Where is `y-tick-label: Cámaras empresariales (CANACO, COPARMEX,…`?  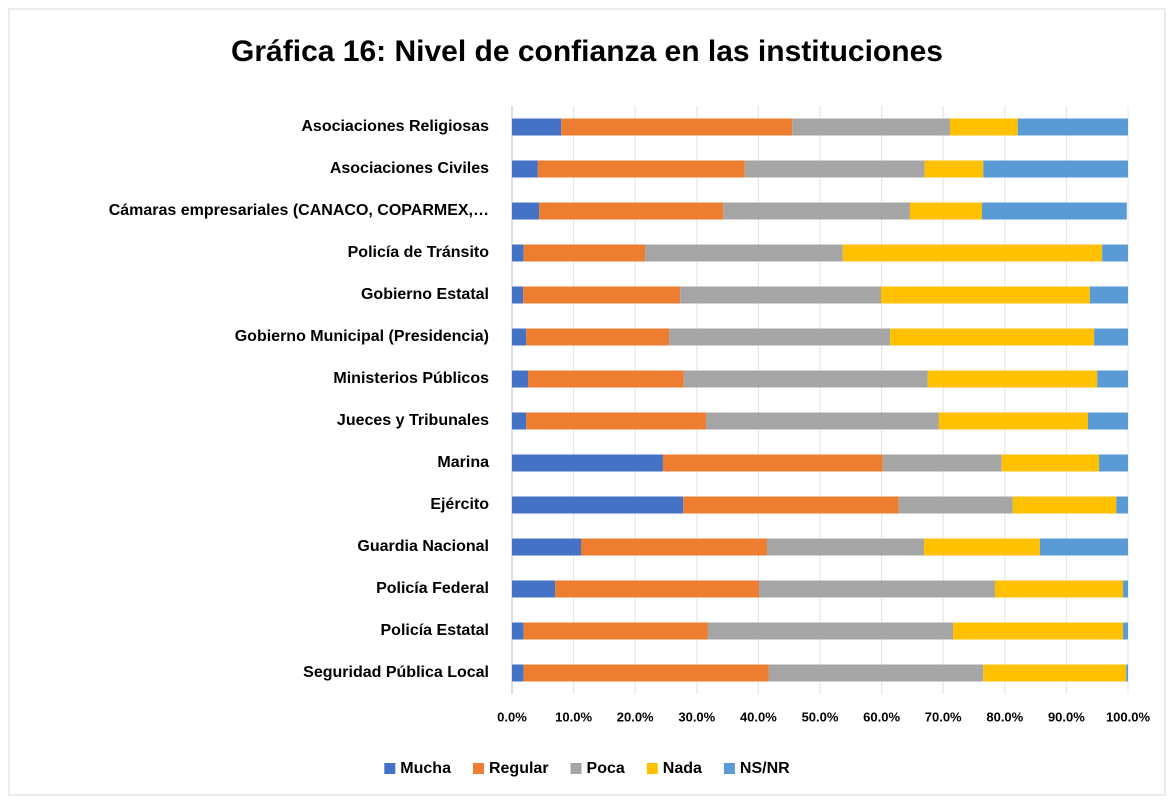
y-tick-label: Cámaras empresariales (CANACO, COPARMEX,… is located at coordinates (299, 210).